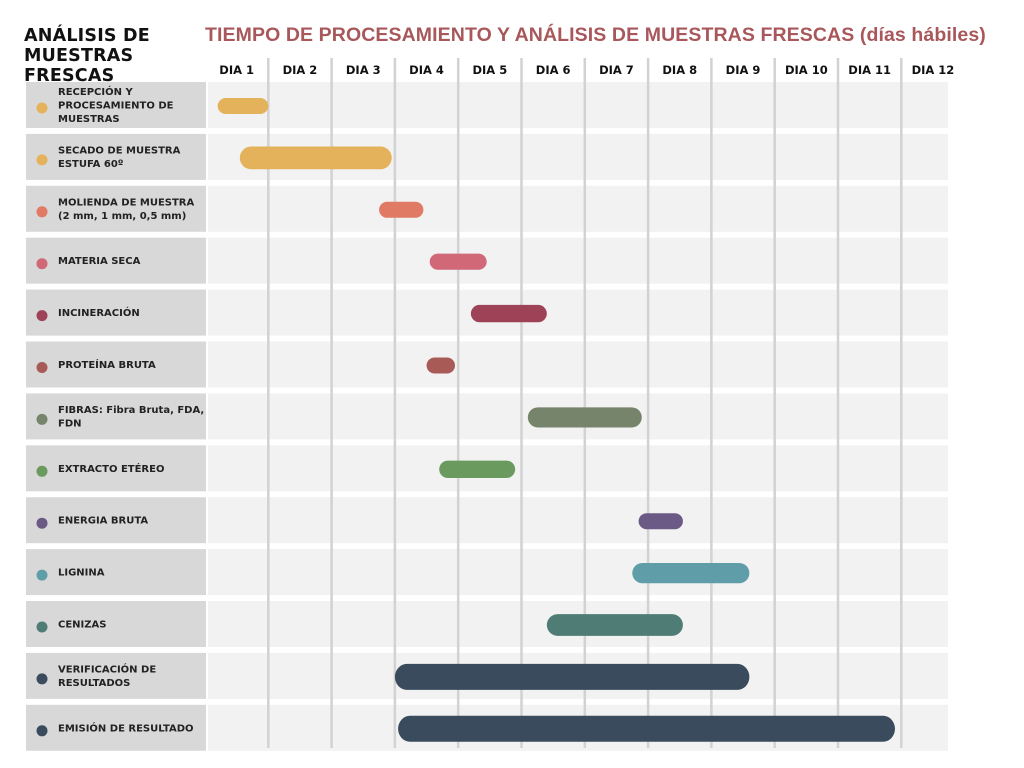 The image size is (1024, 768). Describe the element at coordinates (131, 417) in the screenshot. I see `task-label: FIBRAS: Fibra Bruta, FDA, FDN` at that location.